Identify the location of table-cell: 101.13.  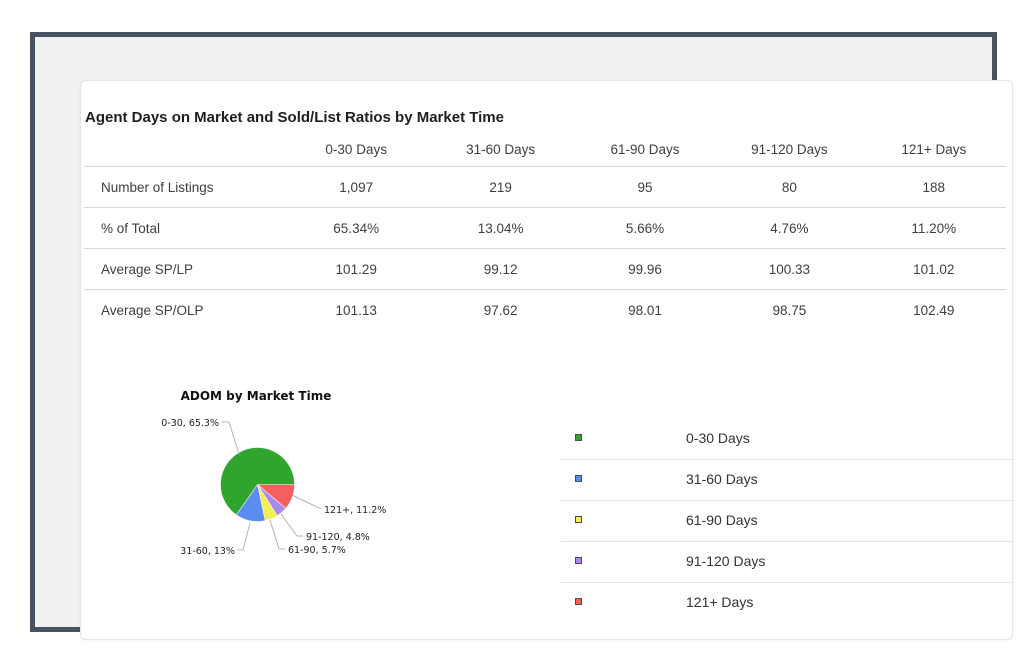
(356, 309).